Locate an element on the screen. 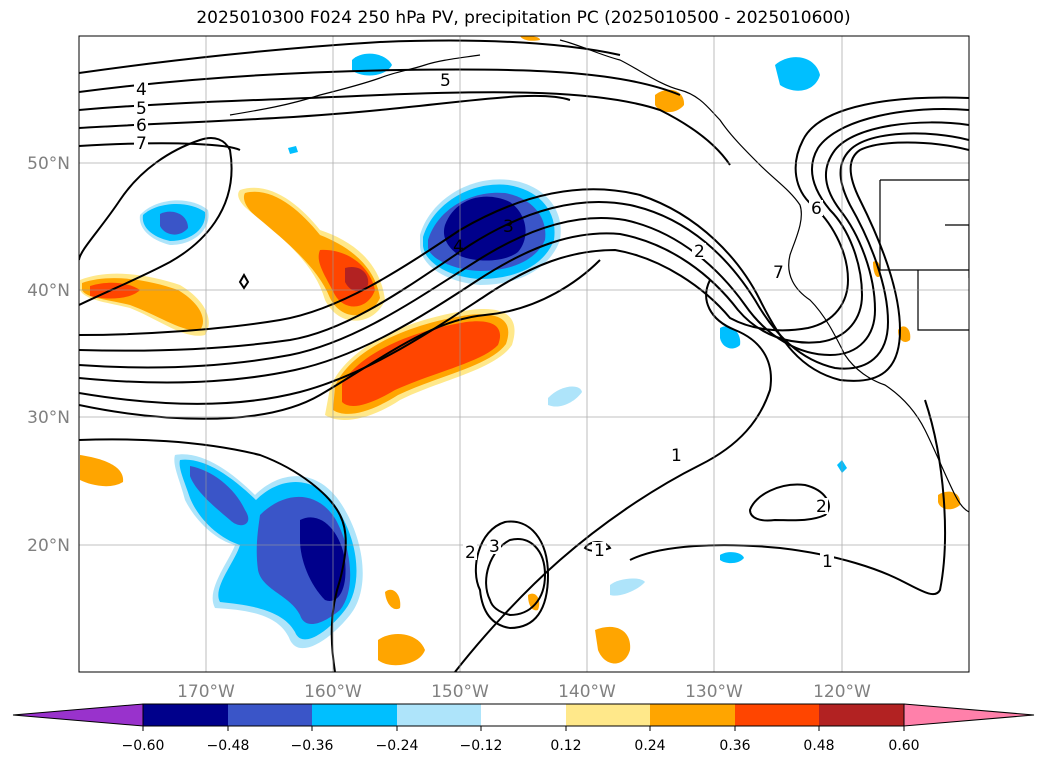 This screenshot has height=765, width=1047. lon-label-160w: 160°W is located at coordinates (333, 692).